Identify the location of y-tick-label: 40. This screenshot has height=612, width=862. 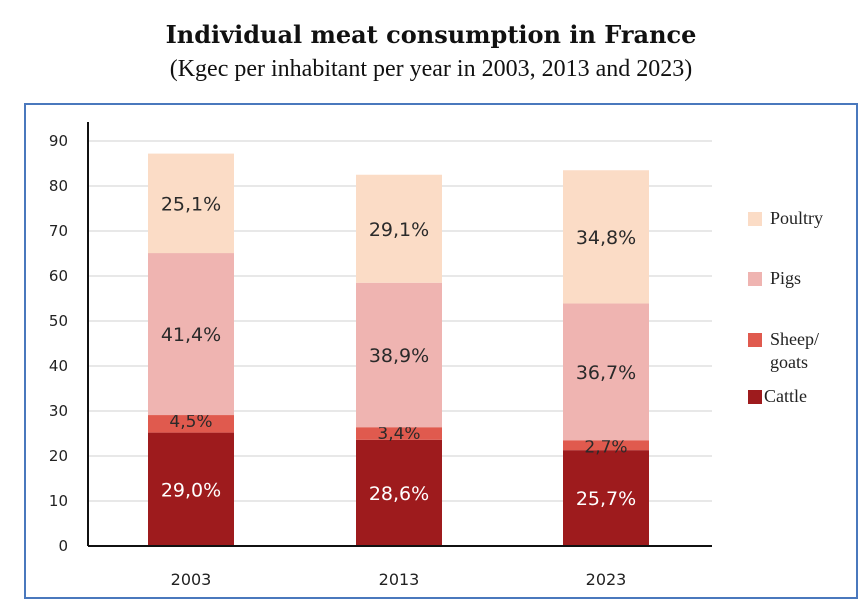
(58, 366).